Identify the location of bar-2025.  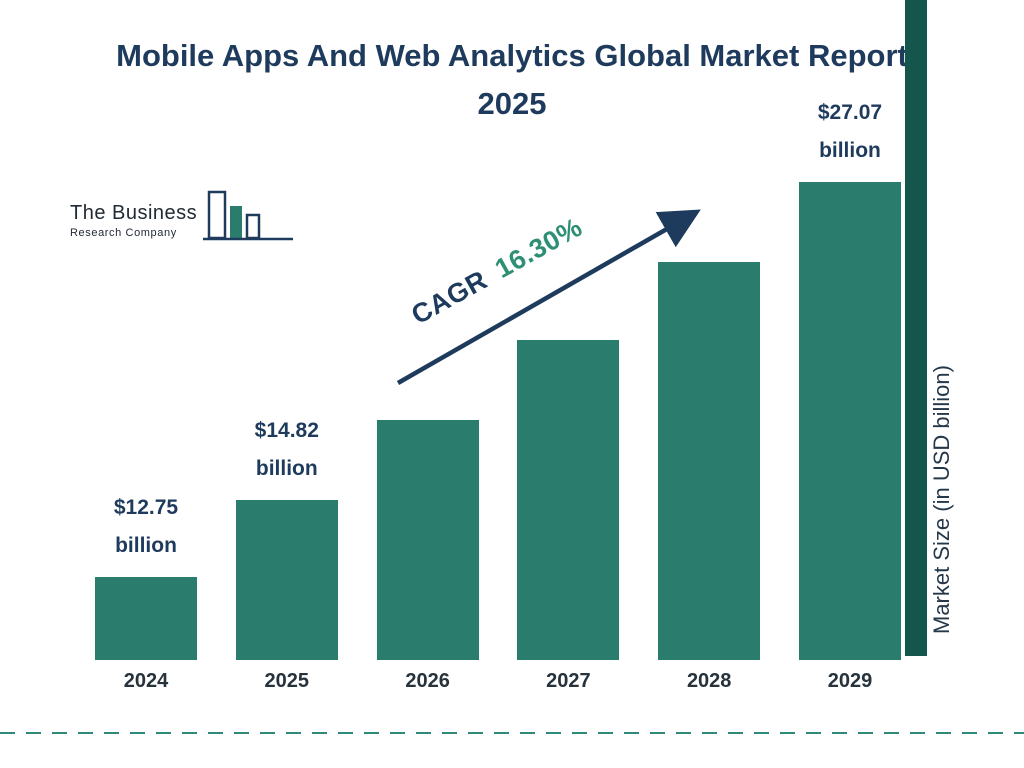
(286, 580).